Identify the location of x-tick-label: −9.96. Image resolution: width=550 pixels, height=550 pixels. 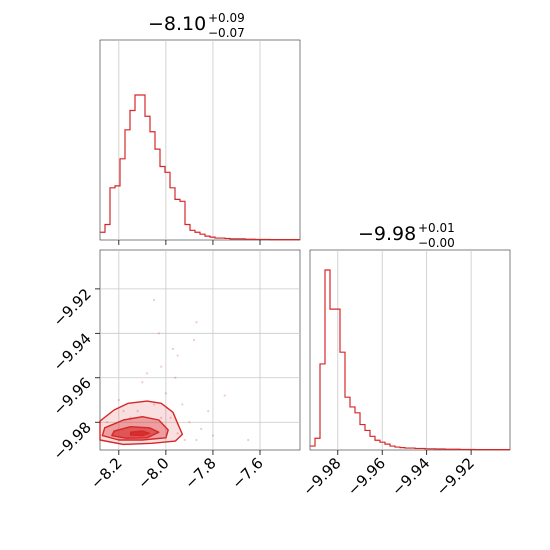
(366, 476).